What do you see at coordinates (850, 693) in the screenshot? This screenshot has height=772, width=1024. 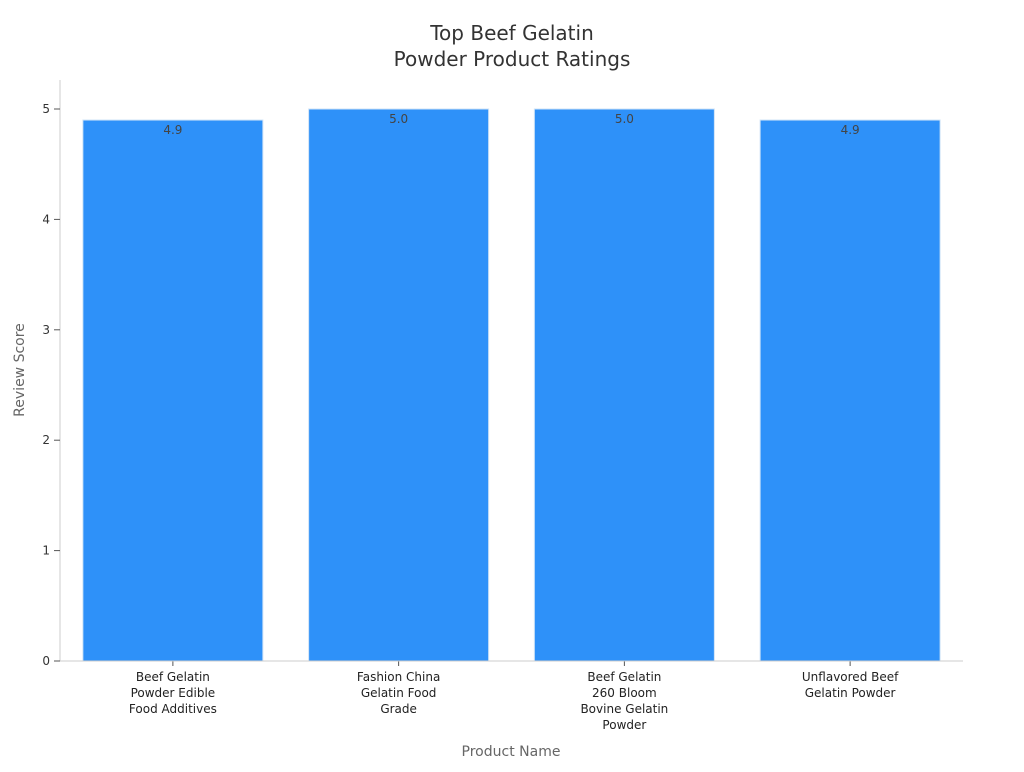 I see `x-tick-label-line: Gelatin Powder` at bounding box center [850, 693].